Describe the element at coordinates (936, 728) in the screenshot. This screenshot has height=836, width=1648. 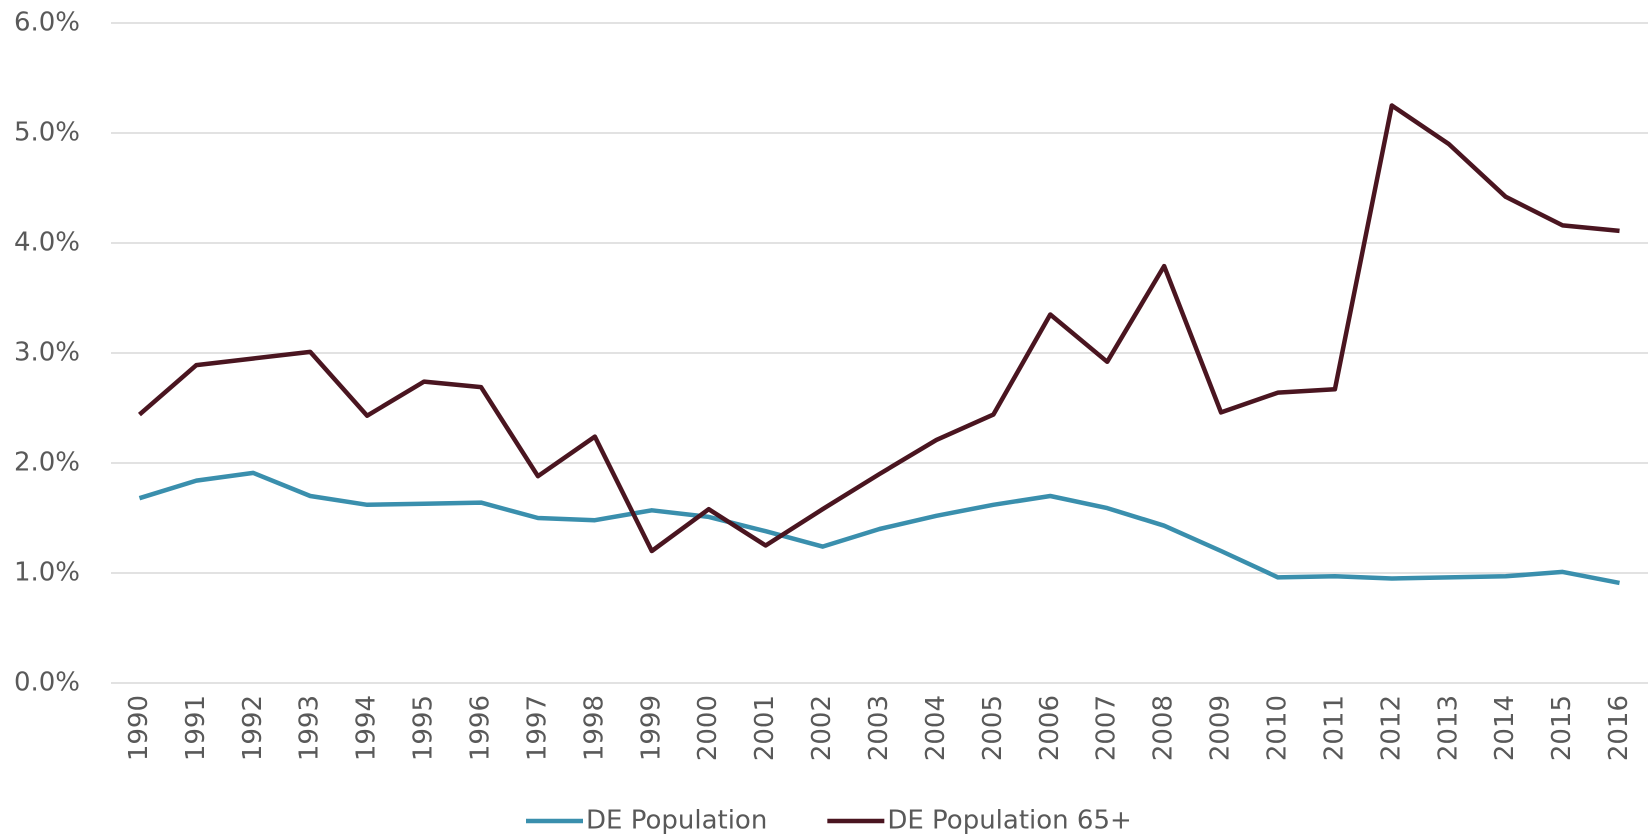
I see `x-tick-label: 2004` at that location.